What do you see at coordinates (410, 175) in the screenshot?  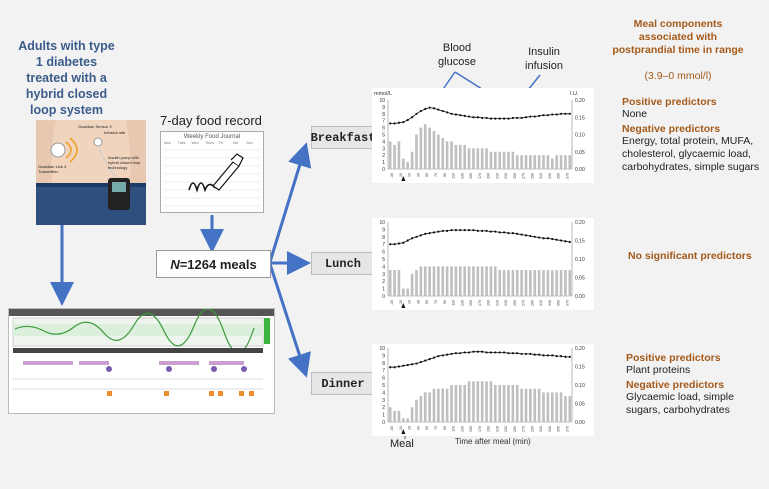 I see `x-tick: 10` at bounding box center [410, 175].